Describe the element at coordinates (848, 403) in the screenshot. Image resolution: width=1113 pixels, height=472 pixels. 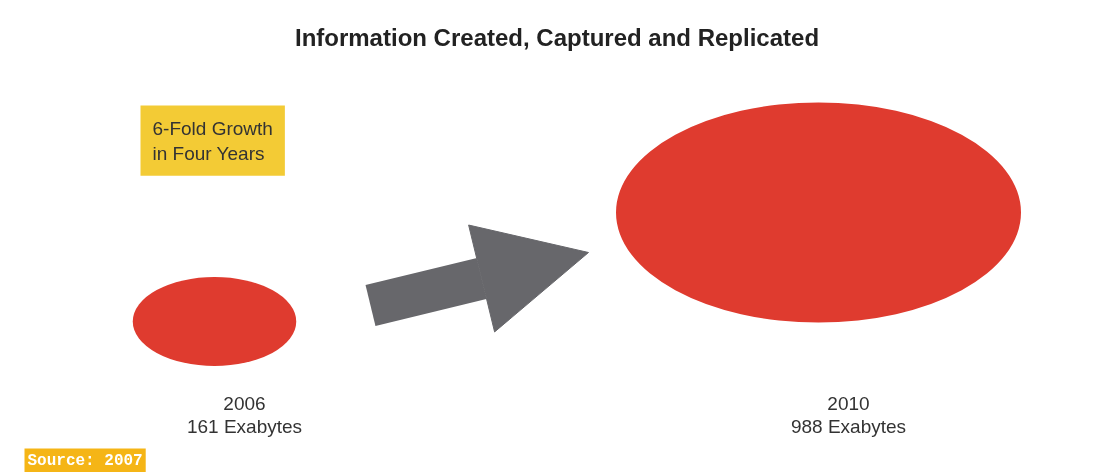
I see `category-label: 2010` at that location.